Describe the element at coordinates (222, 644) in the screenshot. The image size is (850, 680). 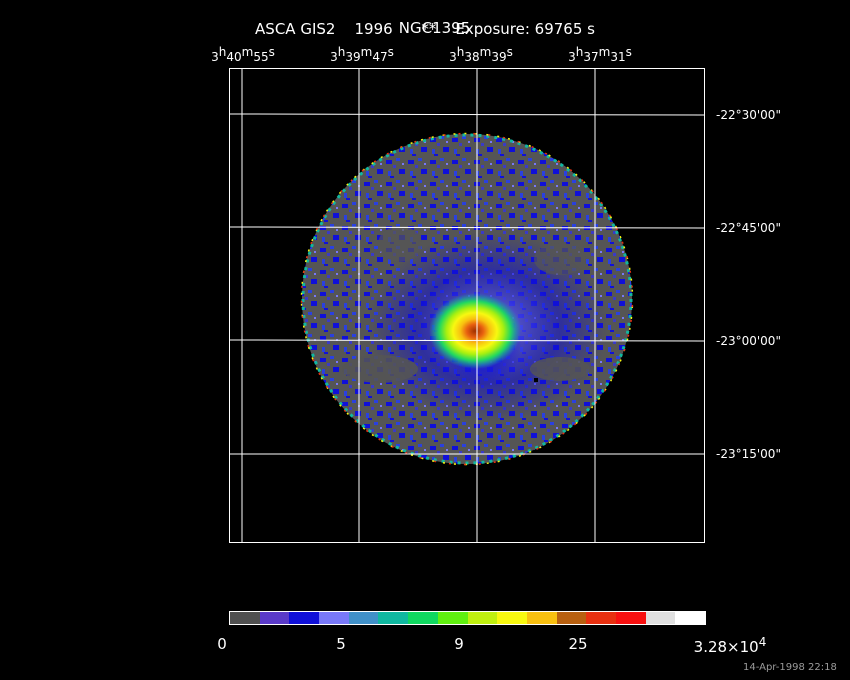
I see `colorbar-tick-label: 0` at that location.